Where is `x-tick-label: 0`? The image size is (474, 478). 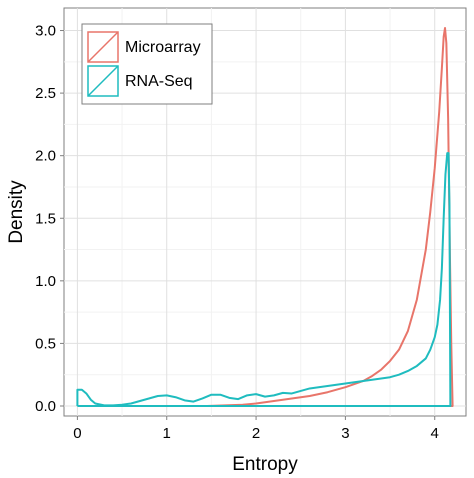
x-tick-label: 0 is located at coordinates (77, 433).